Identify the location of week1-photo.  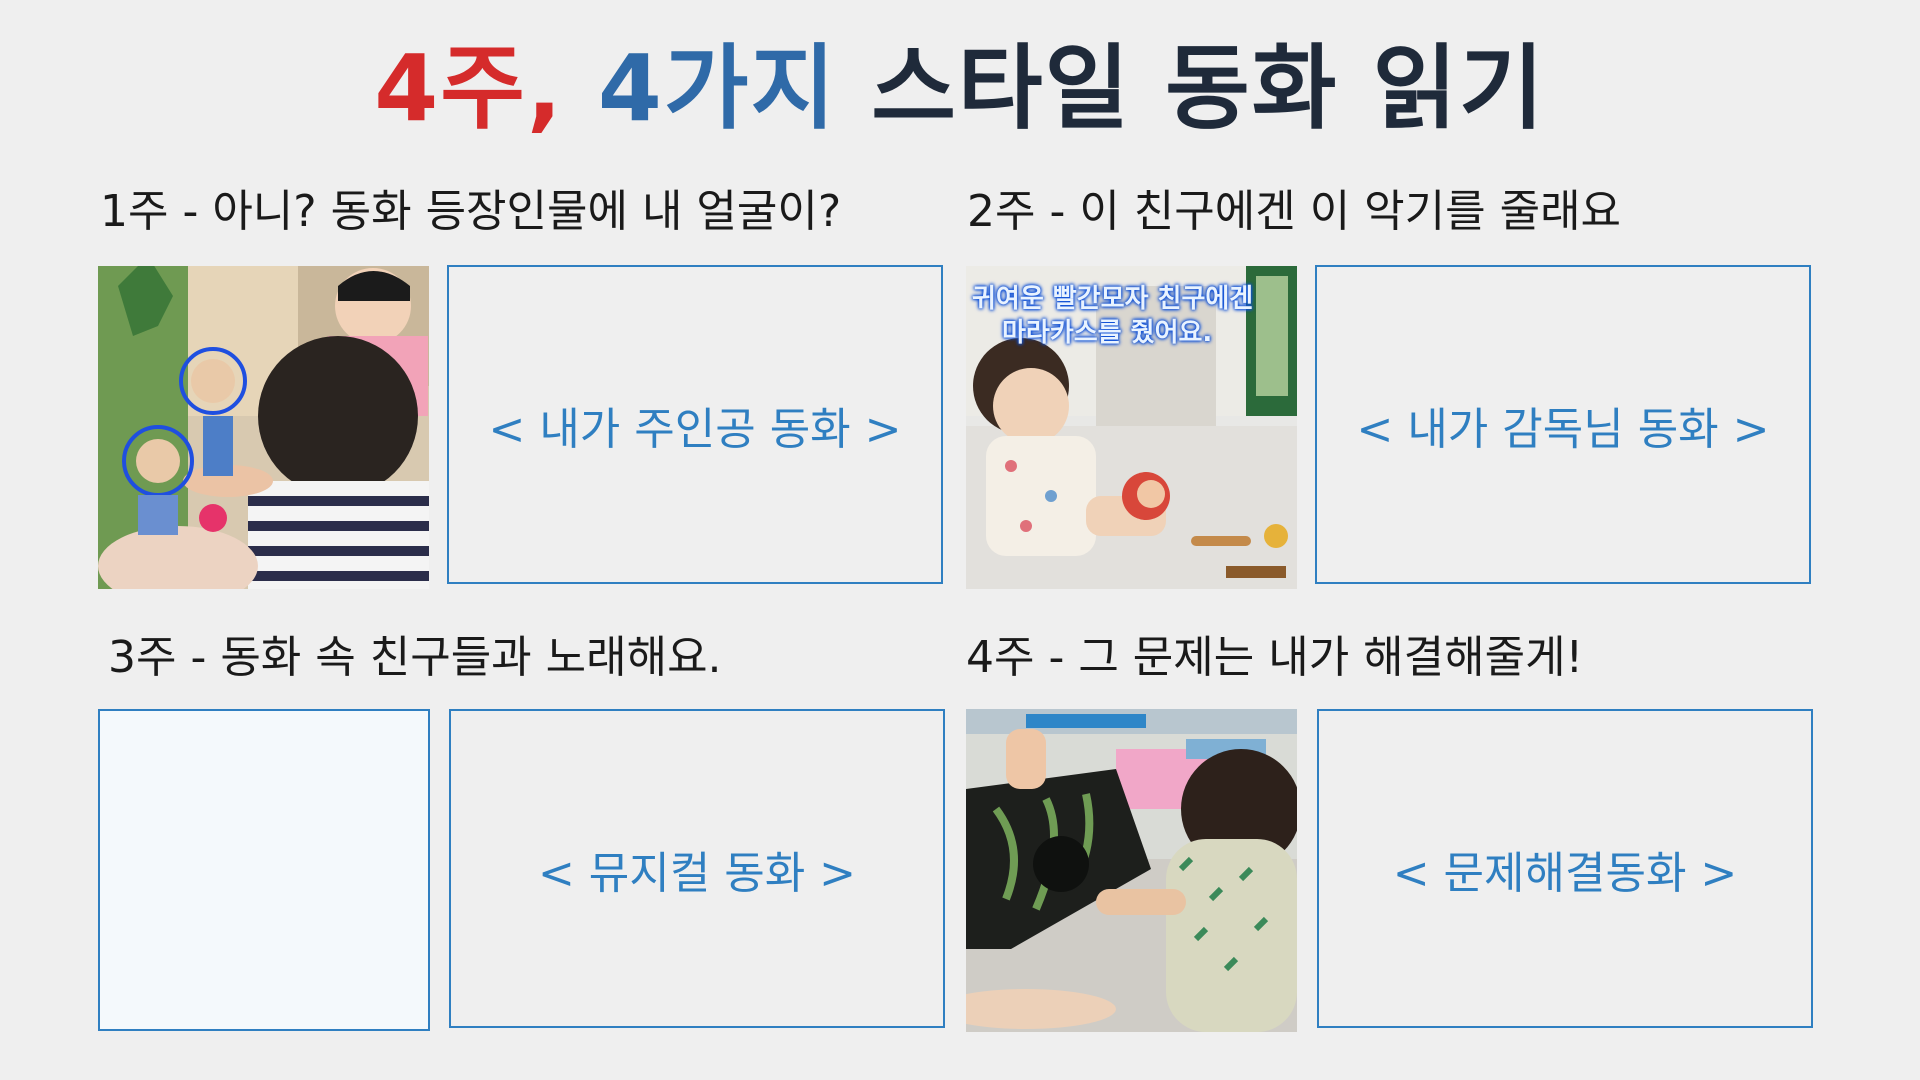
(263, 427).